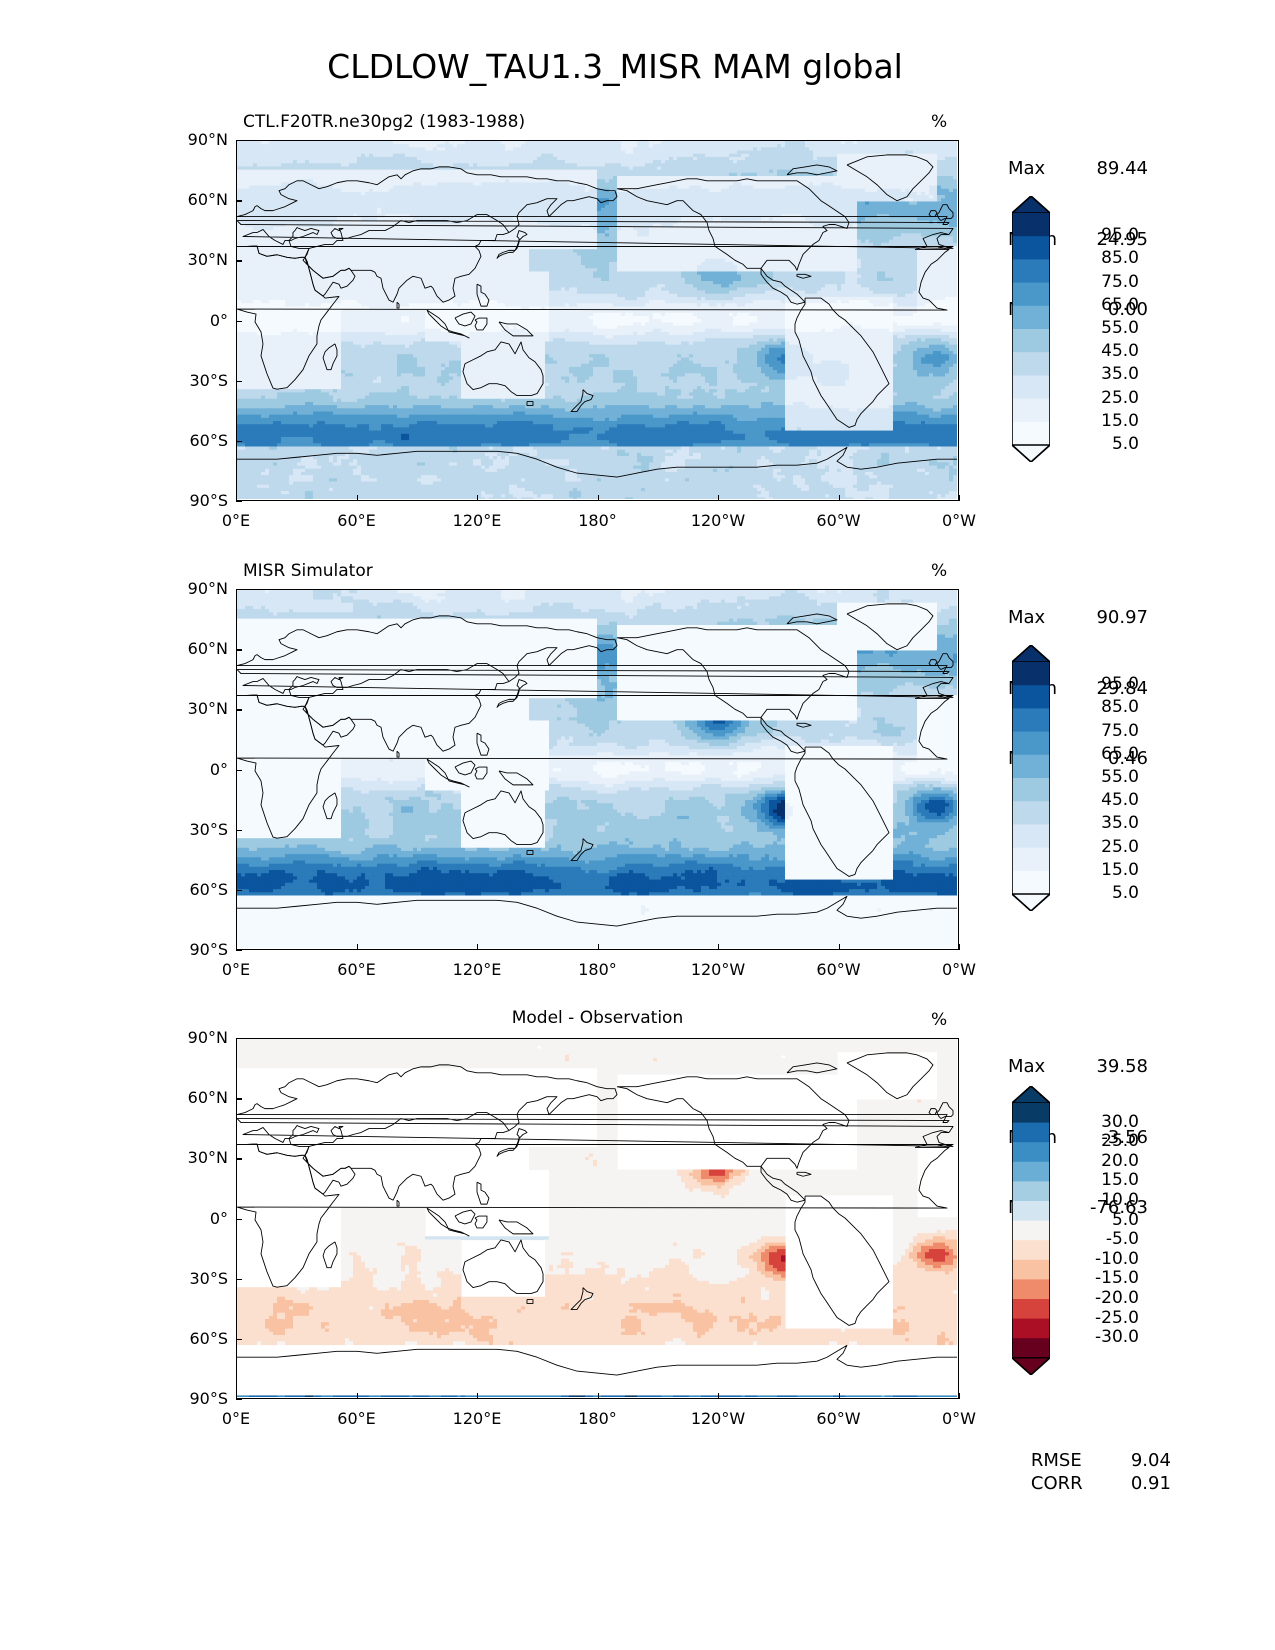 This screenshot has width=1275, height=1650. What do you see at coordinates (1099, 374) in the screenshot?
I see `colorbar-tick-label: 35.0` at bounding box center [1099, 374].